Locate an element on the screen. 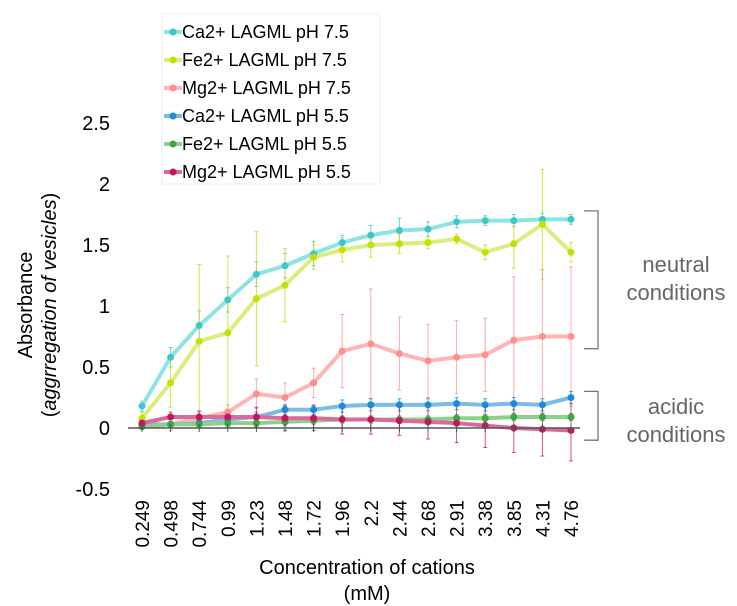 The image size is (737, 606). y-tick-label: 1 is located at coordinates (104, 307).